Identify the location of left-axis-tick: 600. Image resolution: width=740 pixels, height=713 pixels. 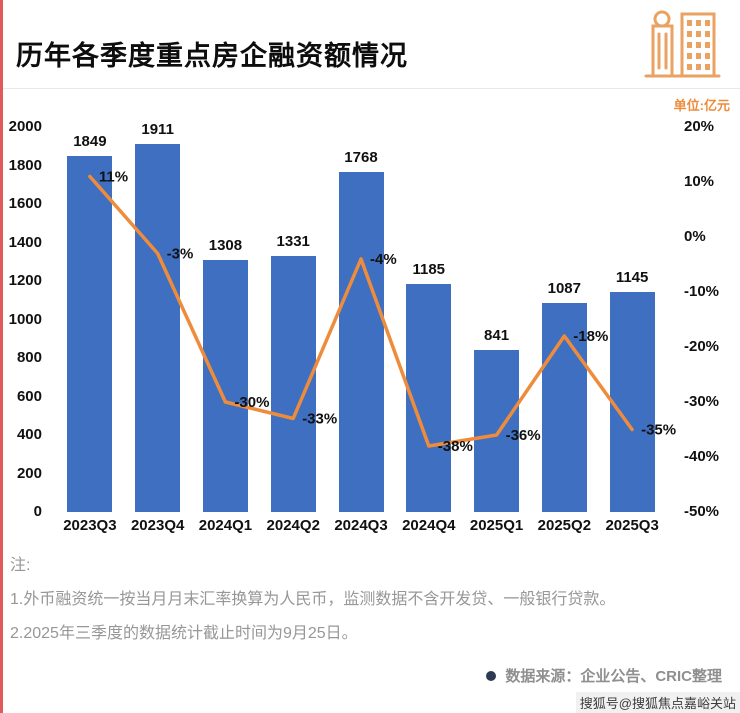
(29, 396).